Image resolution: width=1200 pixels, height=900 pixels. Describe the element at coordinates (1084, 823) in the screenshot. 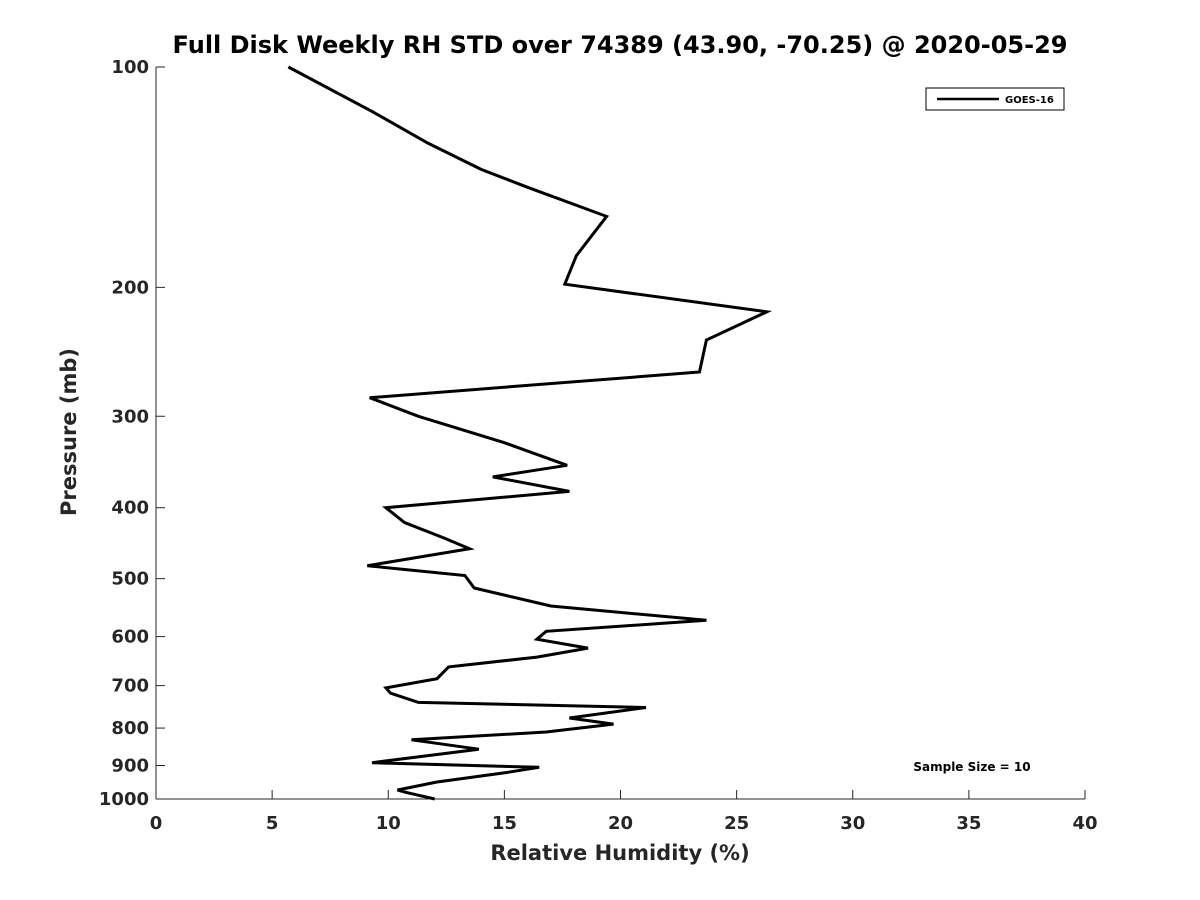

I see `x-tick-label: 40` at that location.